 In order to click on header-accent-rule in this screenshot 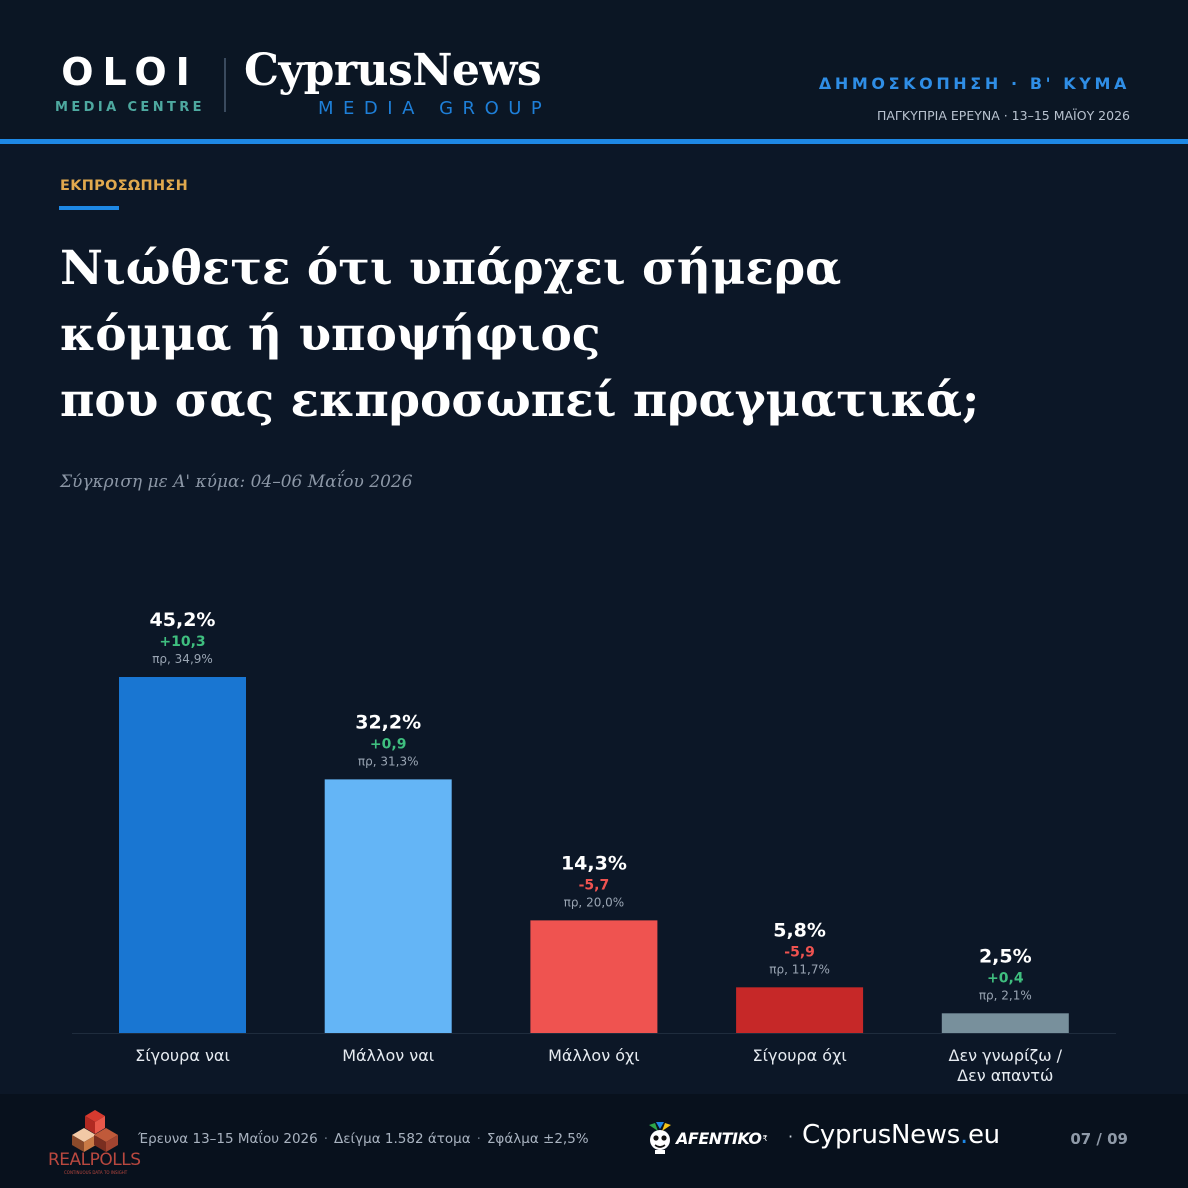, I will do `click(594, 141)`.